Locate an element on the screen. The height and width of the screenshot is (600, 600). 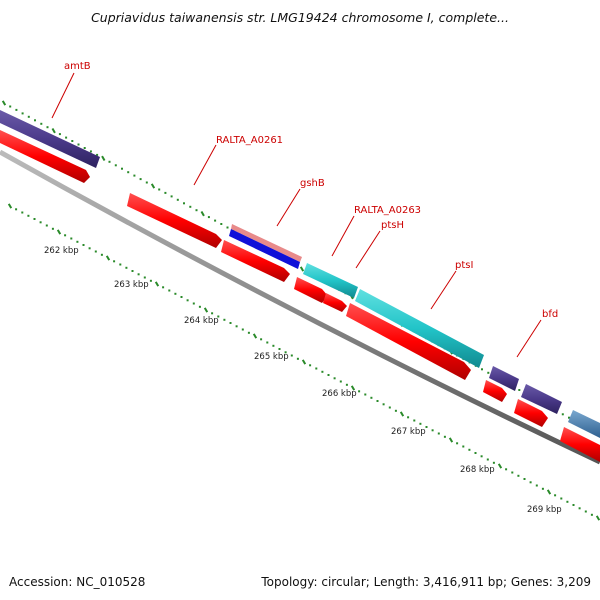
gene-amtB is located at coordinates (50, 139).